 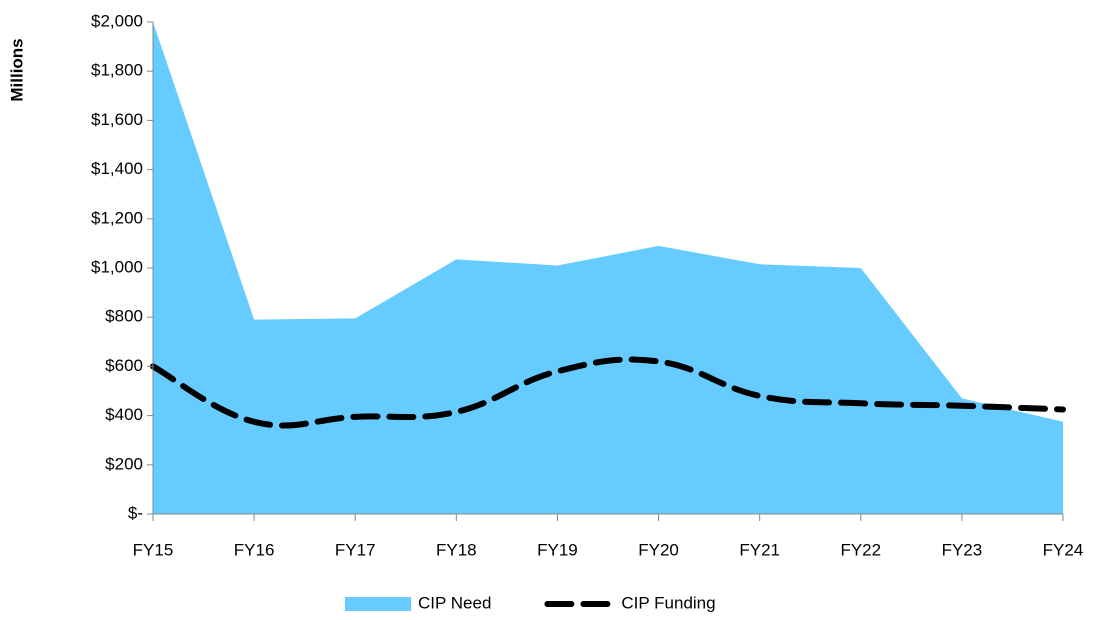 I want to click on x-tick-label: FY20, so click(x=658, y=549).